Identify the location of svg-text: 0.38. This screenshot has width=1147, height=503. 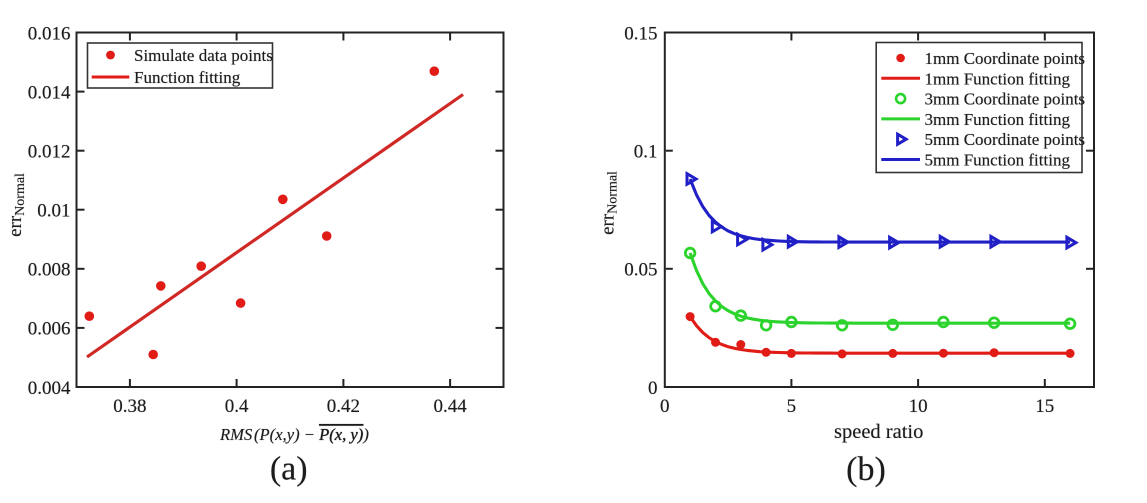
(129, 406).